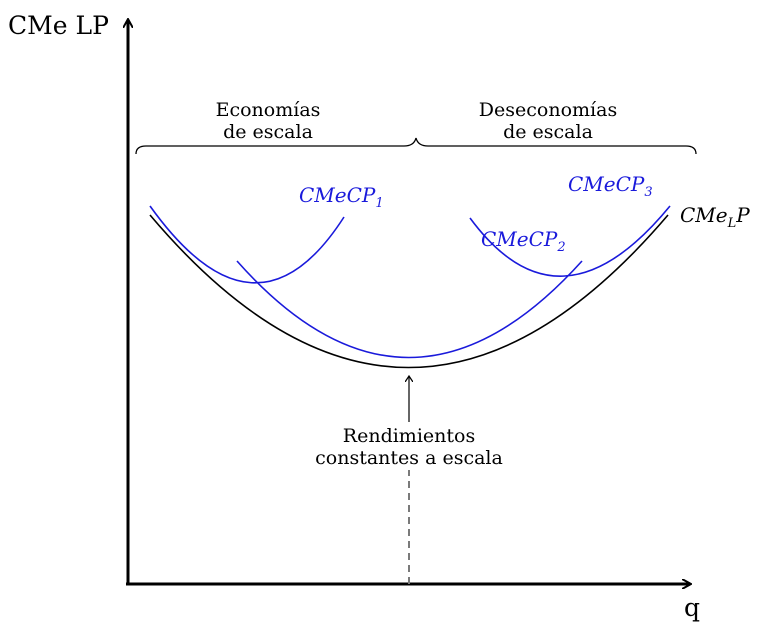 This screenshot has width=763, height=635. I want to click on economies-brace, so click(416, 146).